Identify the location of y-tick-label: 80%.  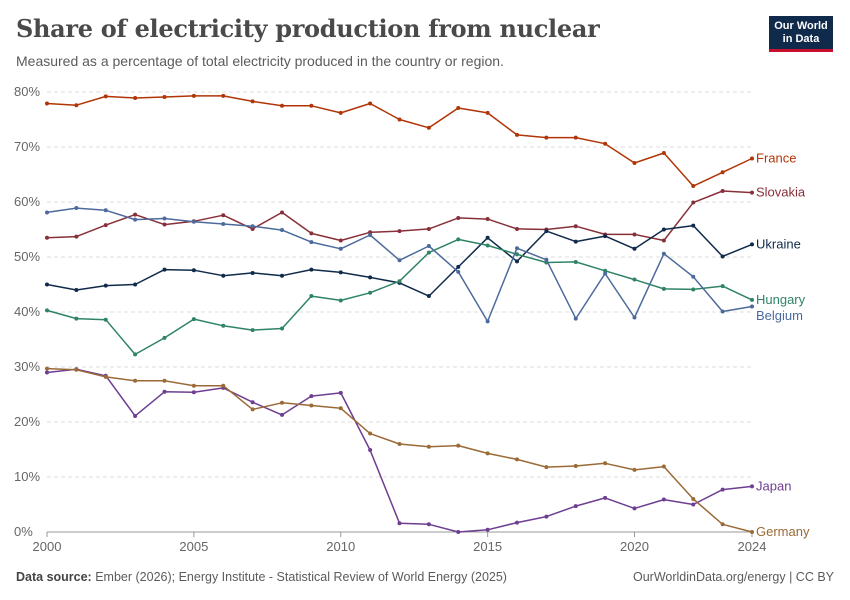
(27, 91).